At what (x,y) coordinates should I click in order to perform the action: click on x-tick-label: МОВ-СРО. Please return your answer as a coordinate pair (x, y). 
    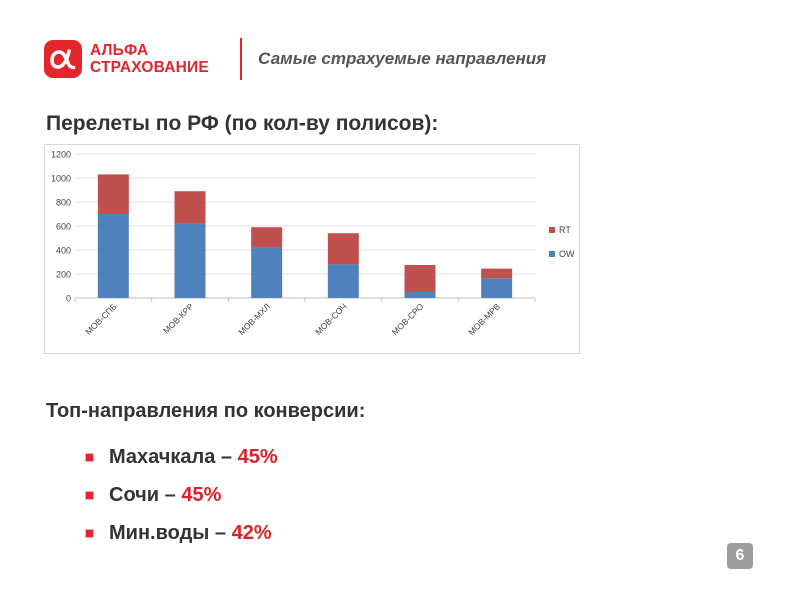
    Looking at the image, I should click on (408, 319).